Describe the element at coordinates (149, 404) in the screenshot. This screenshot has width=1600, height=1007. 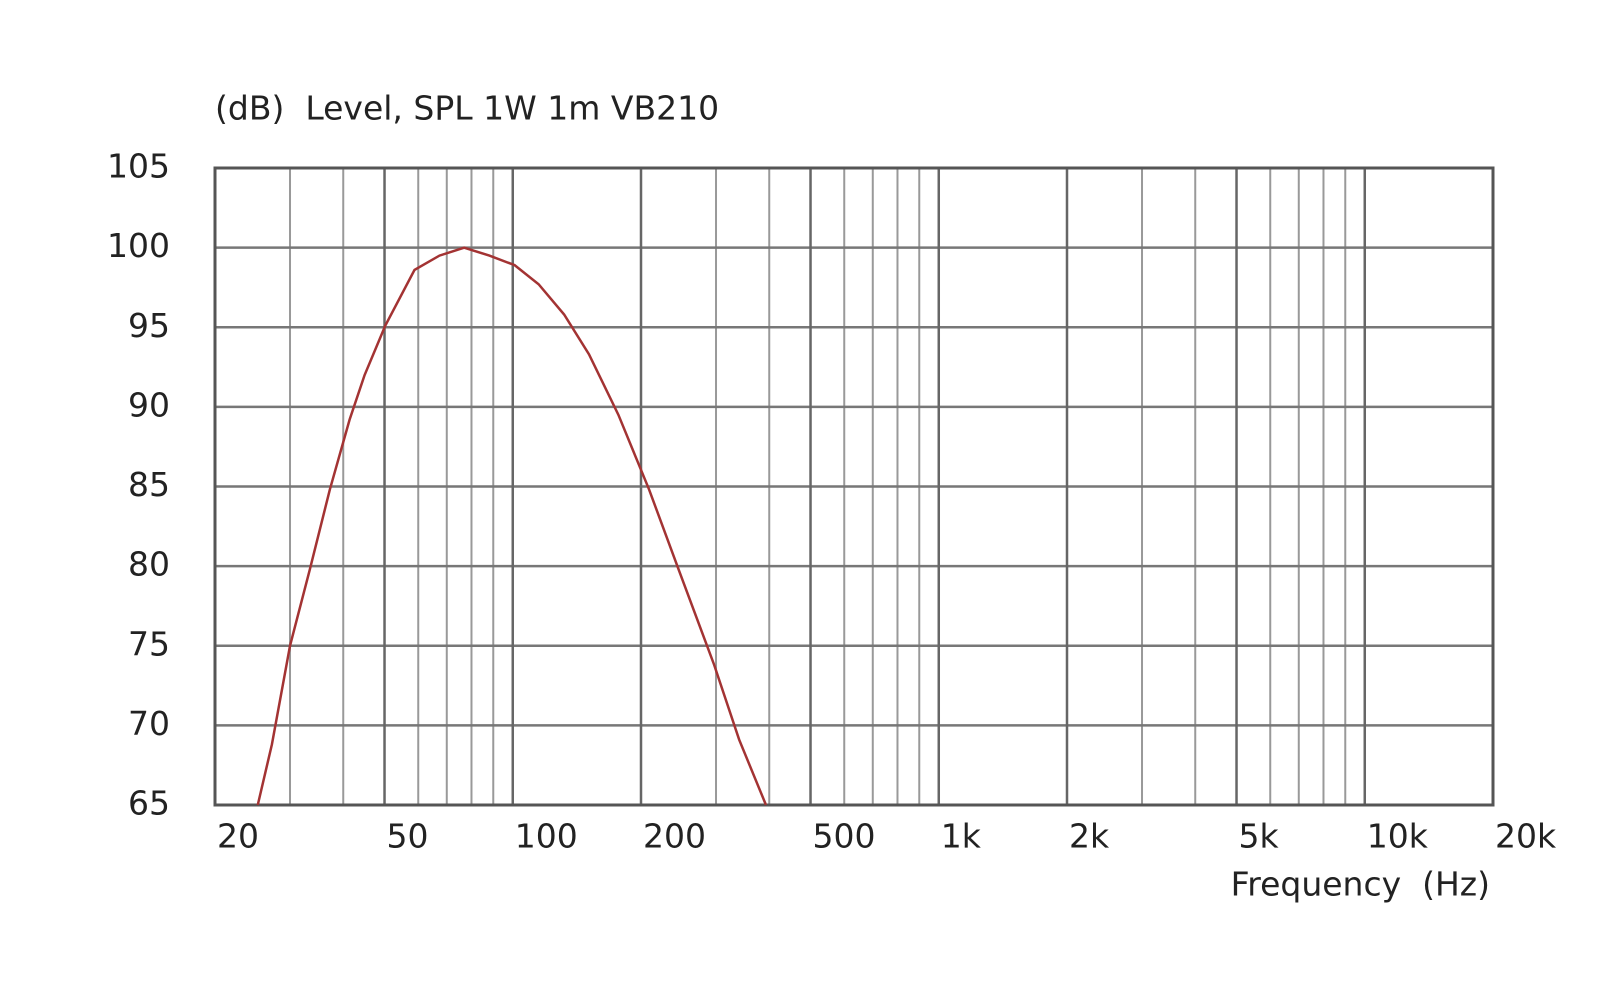
I see `y-tick-label: 90` at that location.